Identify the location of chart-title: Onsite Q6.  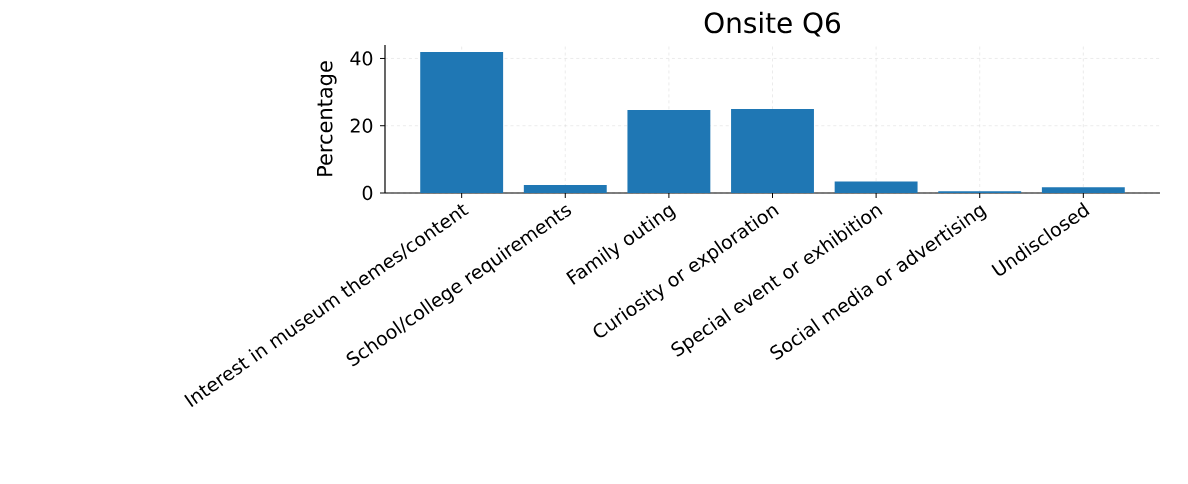
(772, 24).